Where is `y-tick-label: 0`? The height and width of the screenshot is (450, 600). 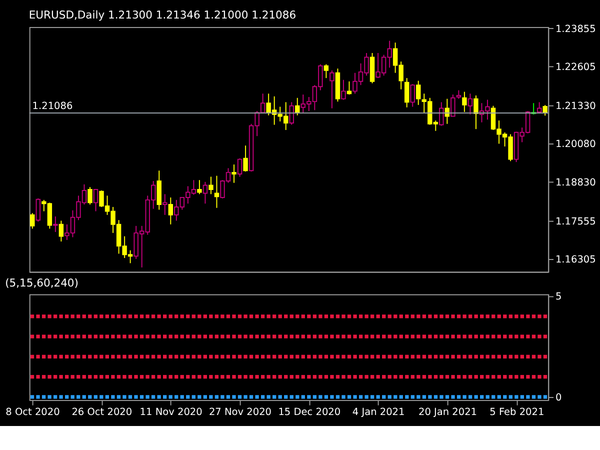
y-tick-label: 0 is located at coordinates (558, 398).